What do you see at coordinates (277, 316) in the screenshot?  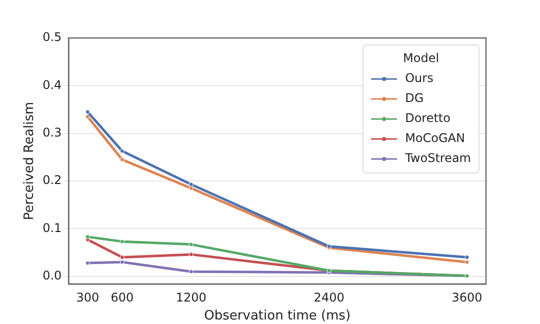 I see `x-axis-title: Observation time (ms)` at bounding box center [277, 316].